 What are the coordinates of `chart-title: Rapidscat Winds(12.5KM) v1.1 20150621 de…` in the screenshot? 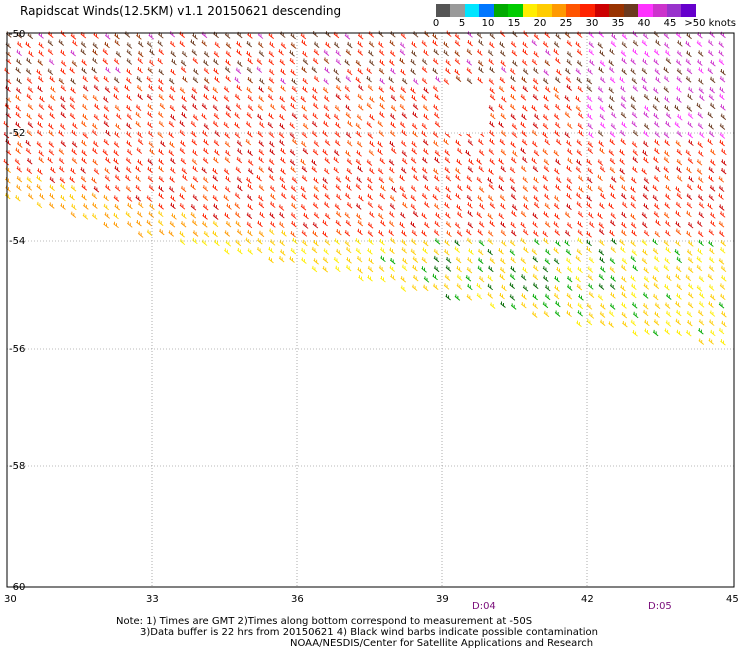 It's located at (181, 11).